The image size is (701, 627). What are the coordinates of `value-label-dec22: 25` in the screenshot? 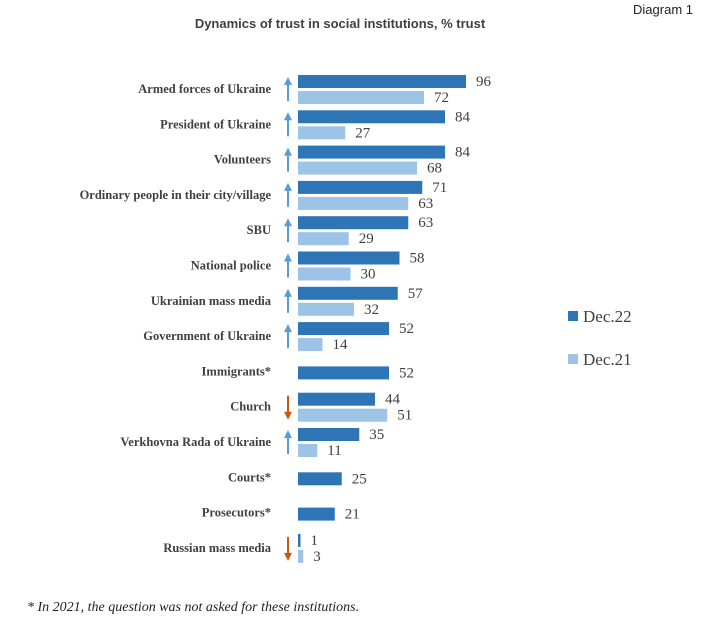 It's located at (359, 479).